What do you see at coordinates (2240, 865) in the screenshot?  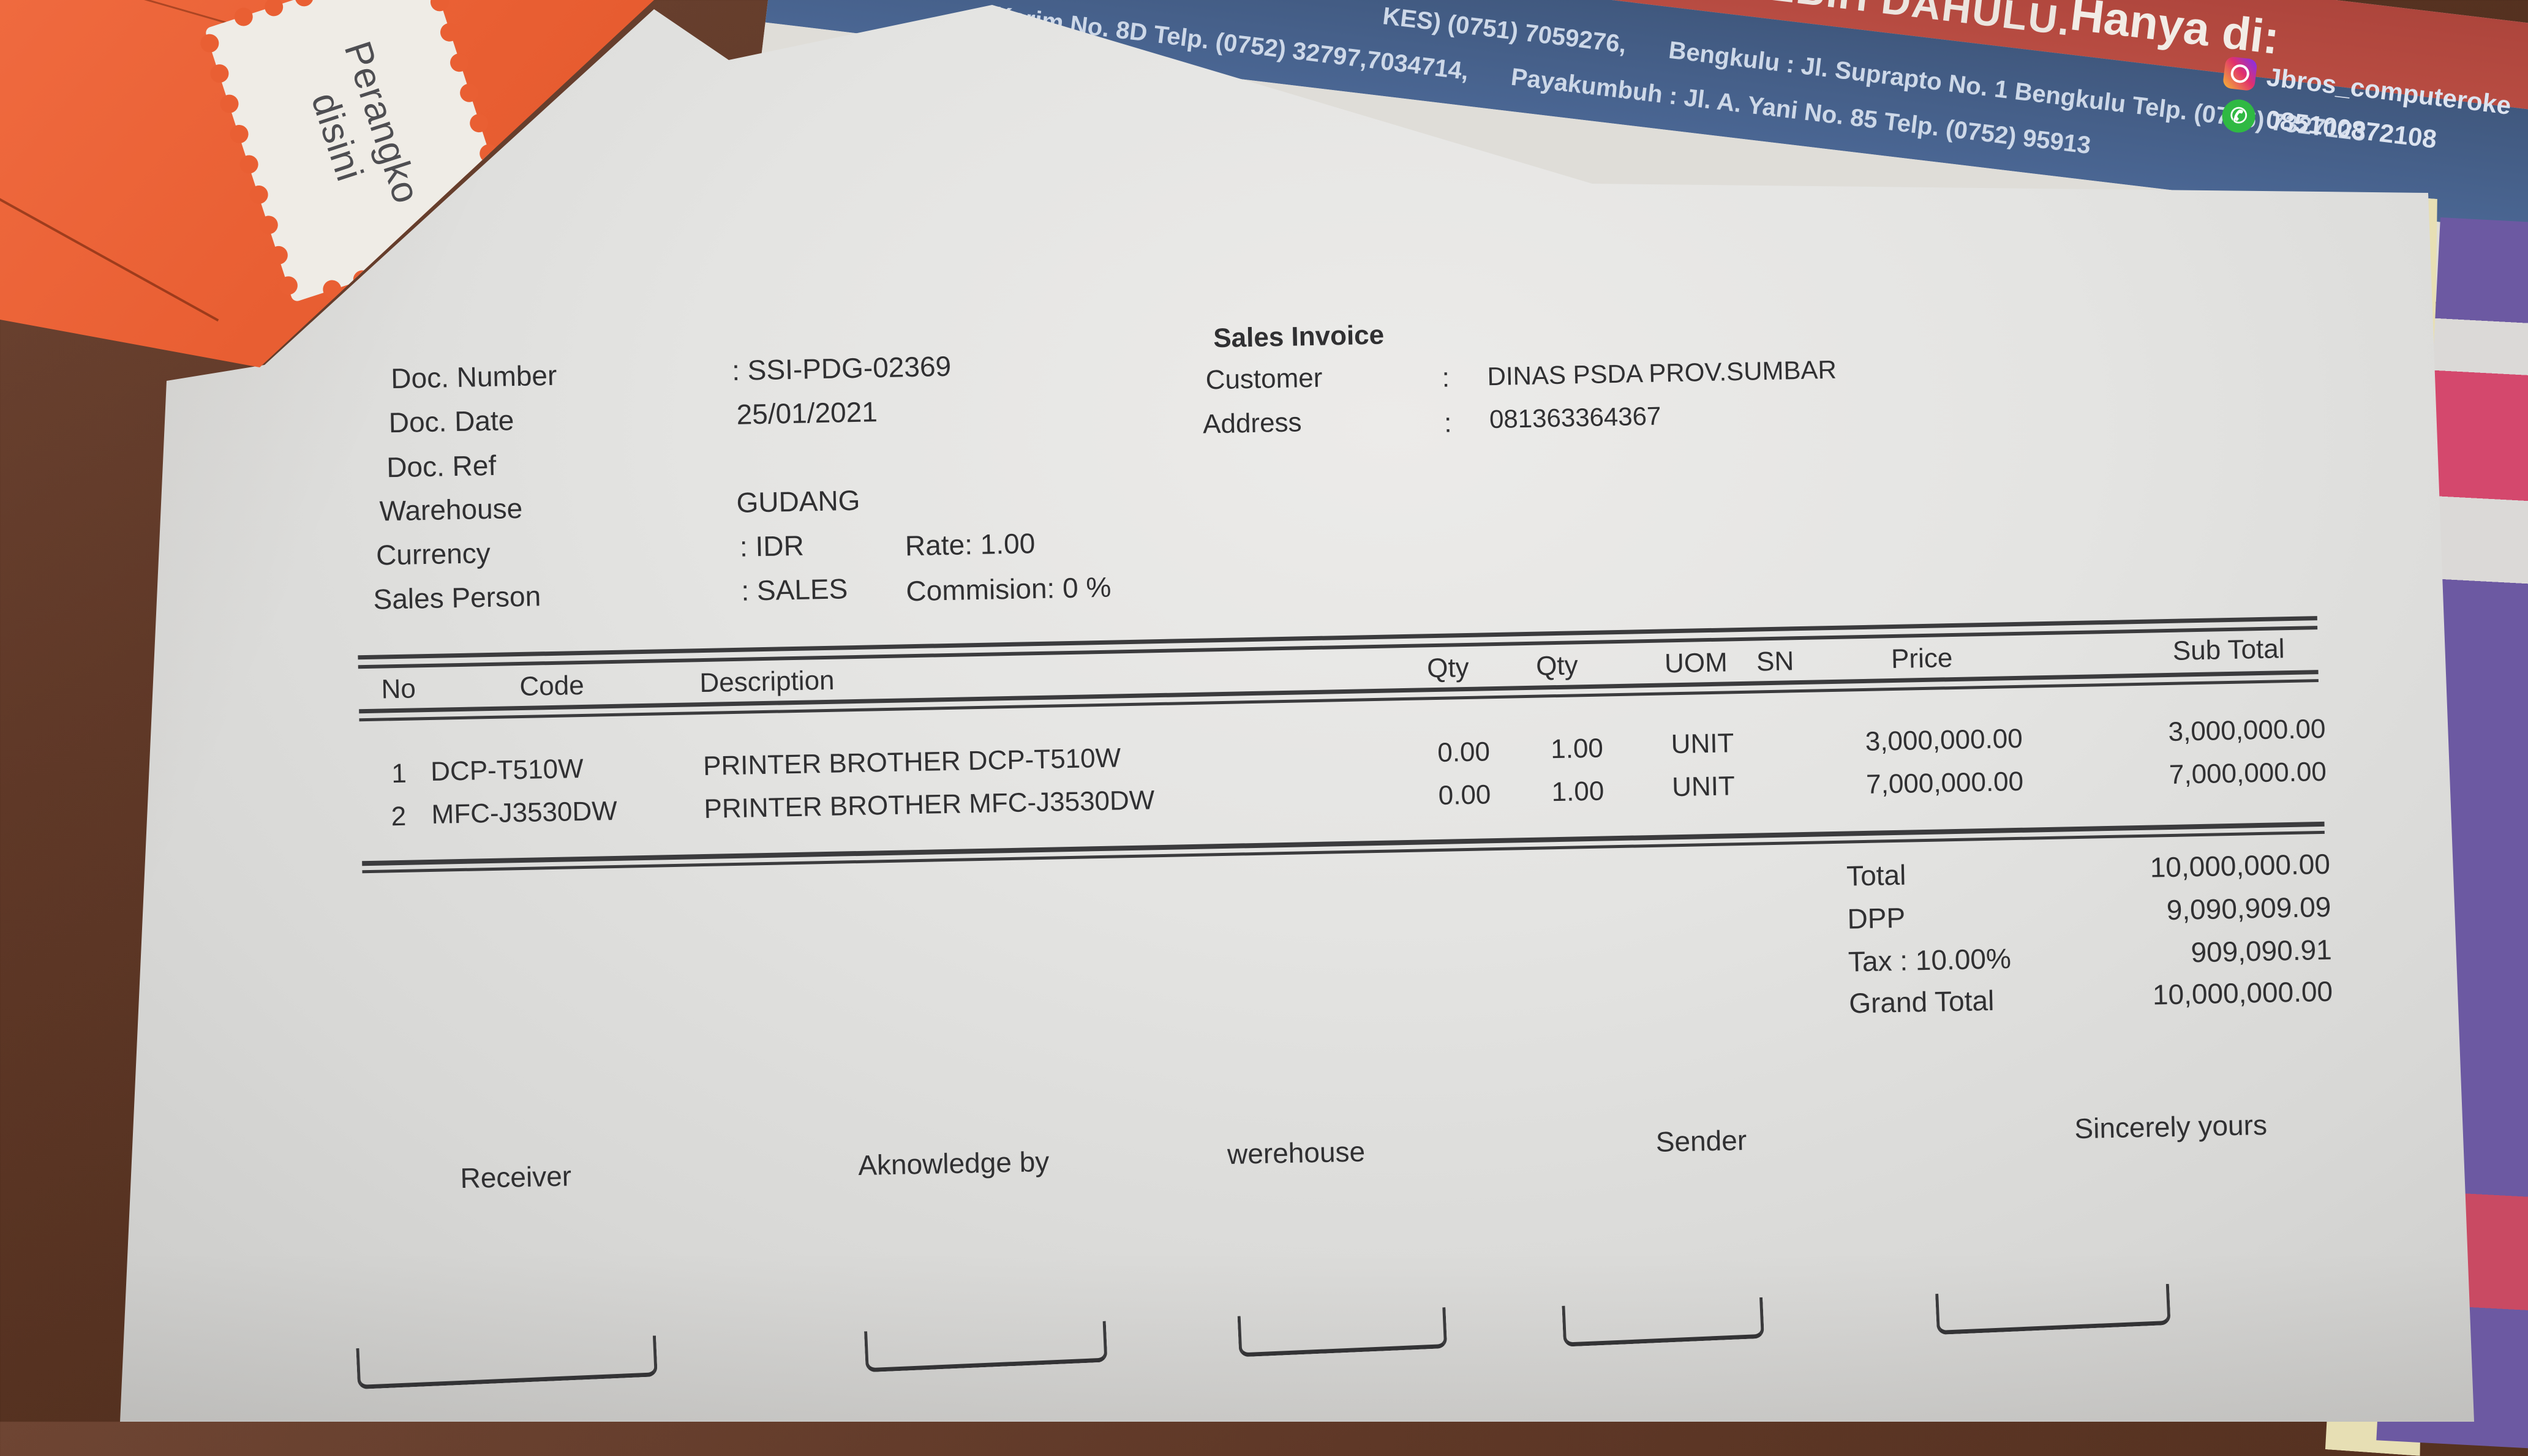 I see `total-value: 10,000,000.00` at bounding box center [2240, 865].